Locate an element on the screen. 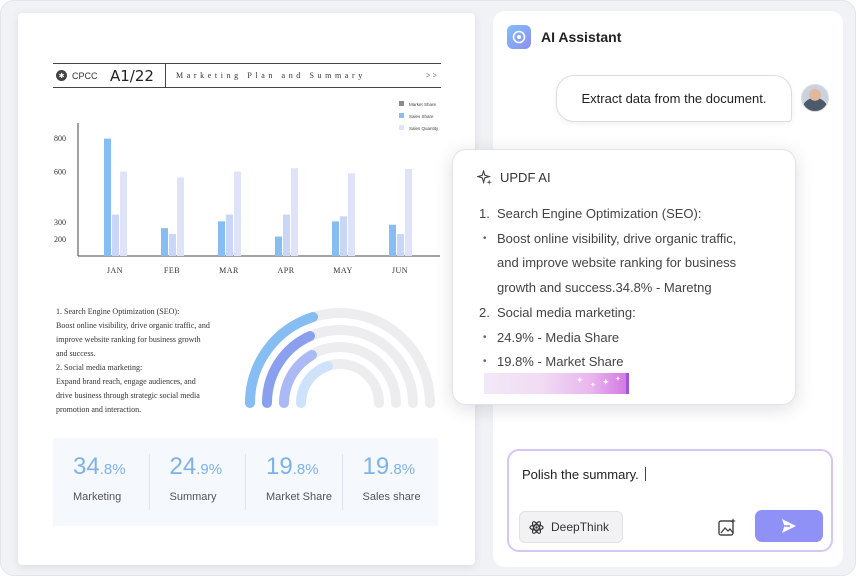  deepthink-label: DeepThink is located at coordinates (580, 527).